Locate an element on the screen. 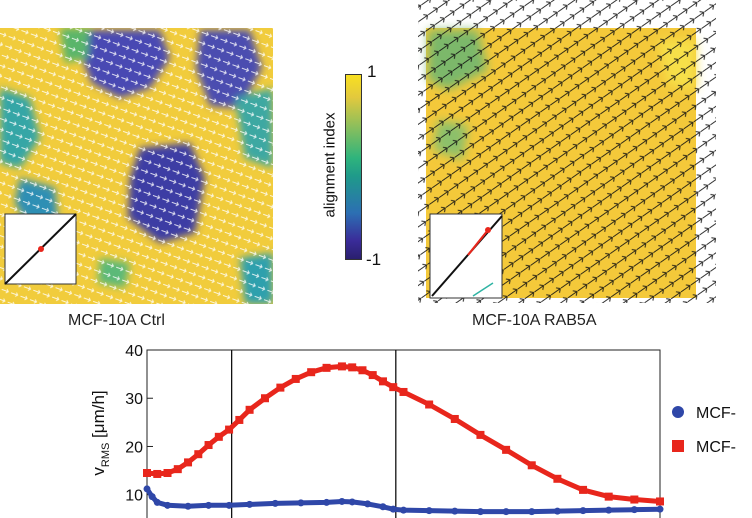 Image resolution: width=752 pixels, height=518 pixels. alignment-colorbar is located at coordinates (353, 167).